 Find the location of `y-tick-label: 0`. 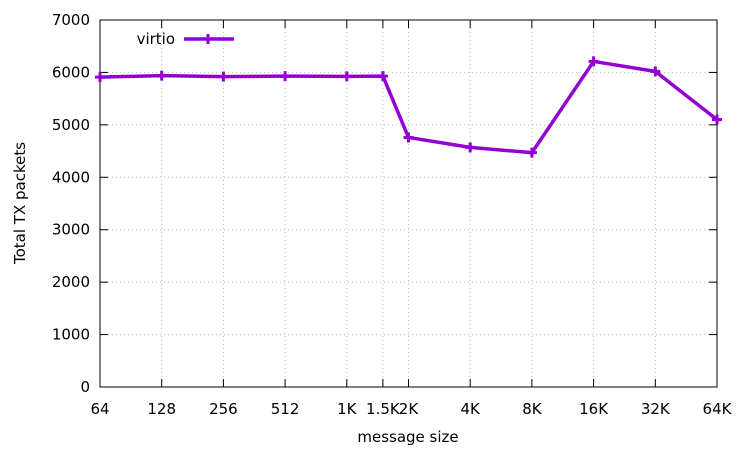

y-tick-label: 0 is located at coordinates (85, 387).